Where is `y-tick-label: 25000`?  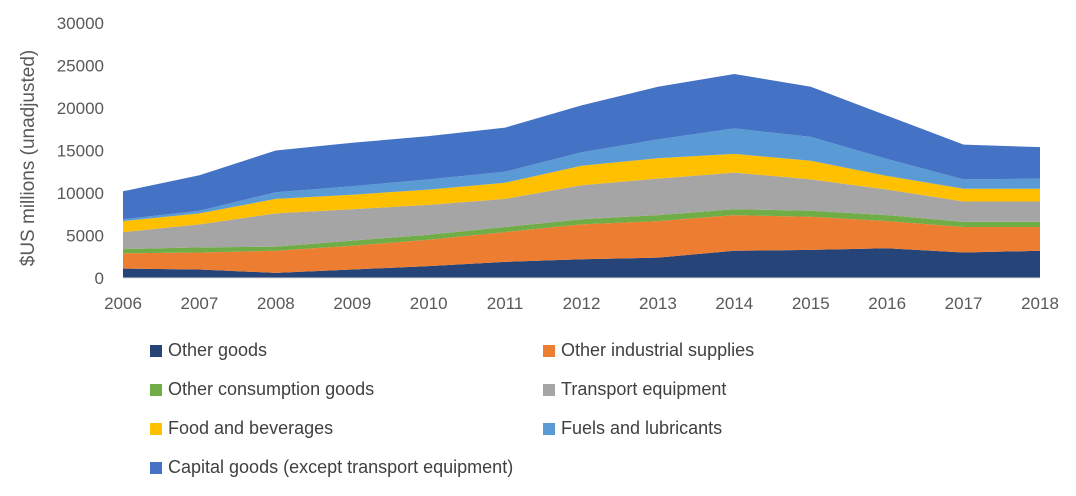
y-tick-label: 25000 is located at coordinates (80, 66).